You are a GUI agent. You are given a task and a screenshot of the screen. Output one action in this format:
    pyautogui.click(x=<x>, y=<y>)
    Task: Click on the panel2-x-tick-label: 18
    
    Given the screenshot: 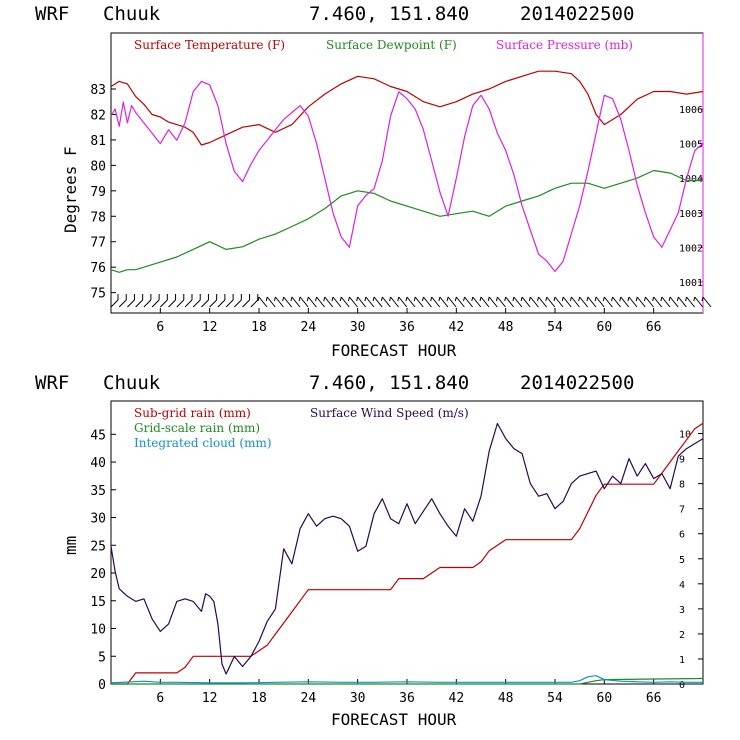 What is the action you would take?
    pyautogui.click(x=259, y=698)
    